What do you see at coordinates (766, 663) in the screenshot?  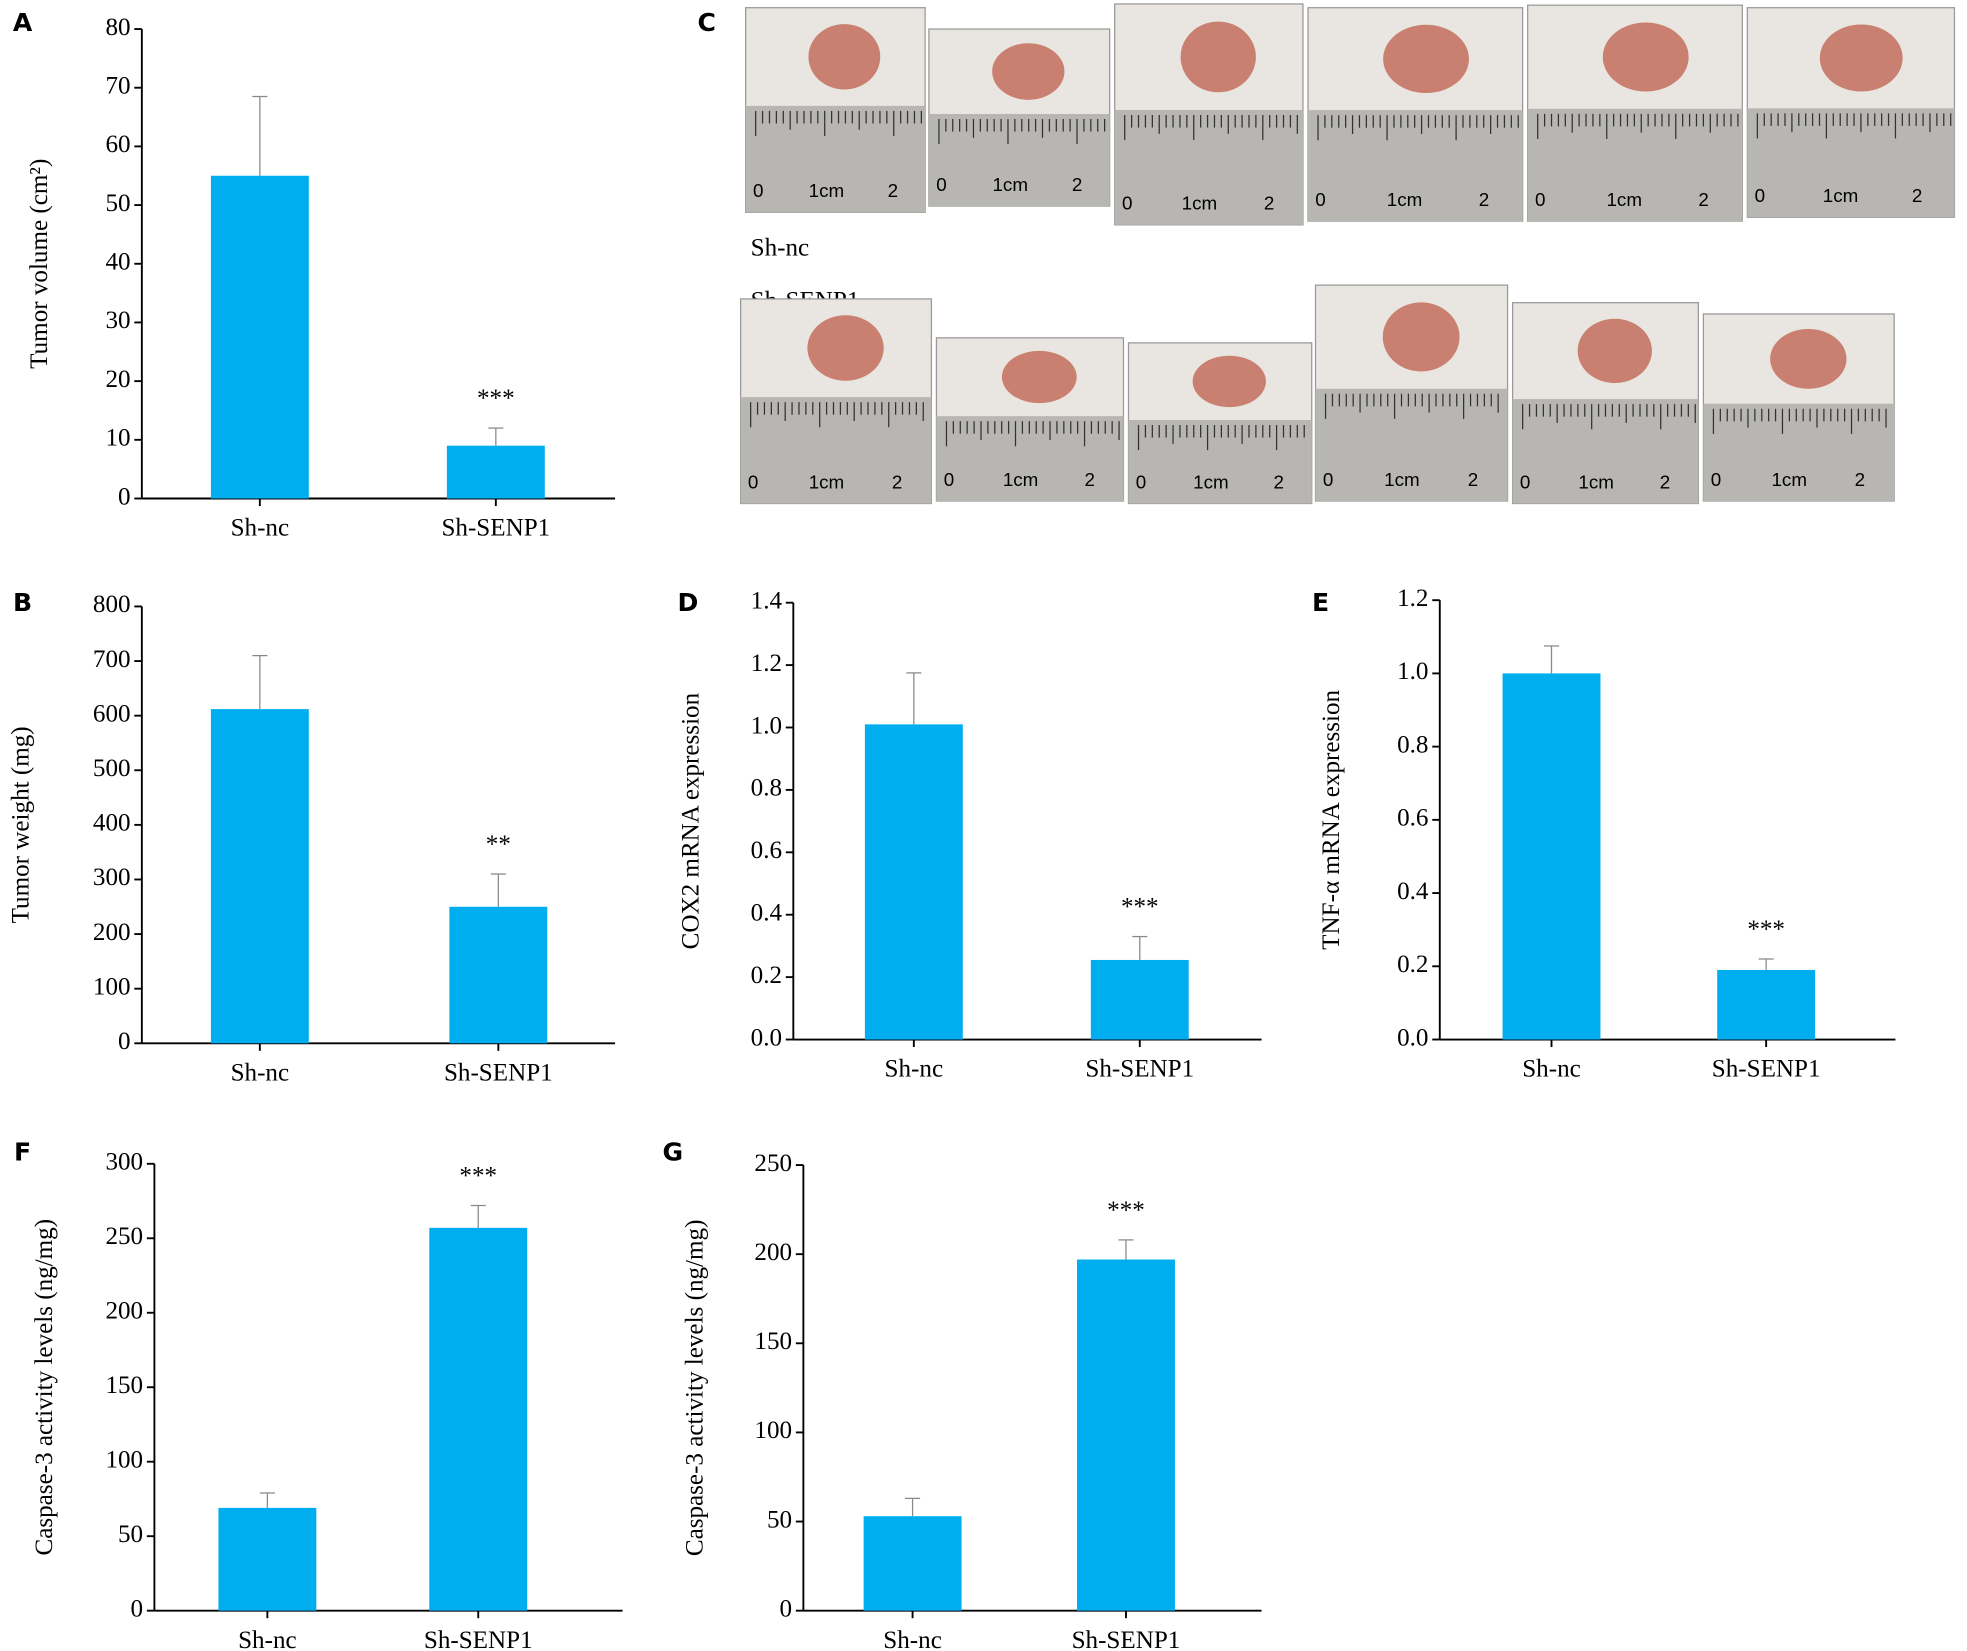 I see `y-tick-label: 1.2` at bounding box center [766, 663].